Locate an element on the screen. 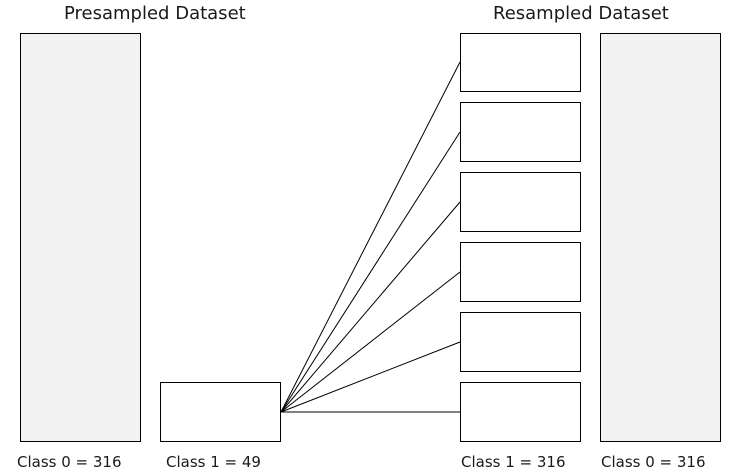 The width and height of the screenshot is (736, 473). presampled-class1-label: Class 1 = 49 is located at coordinates (213, 462).